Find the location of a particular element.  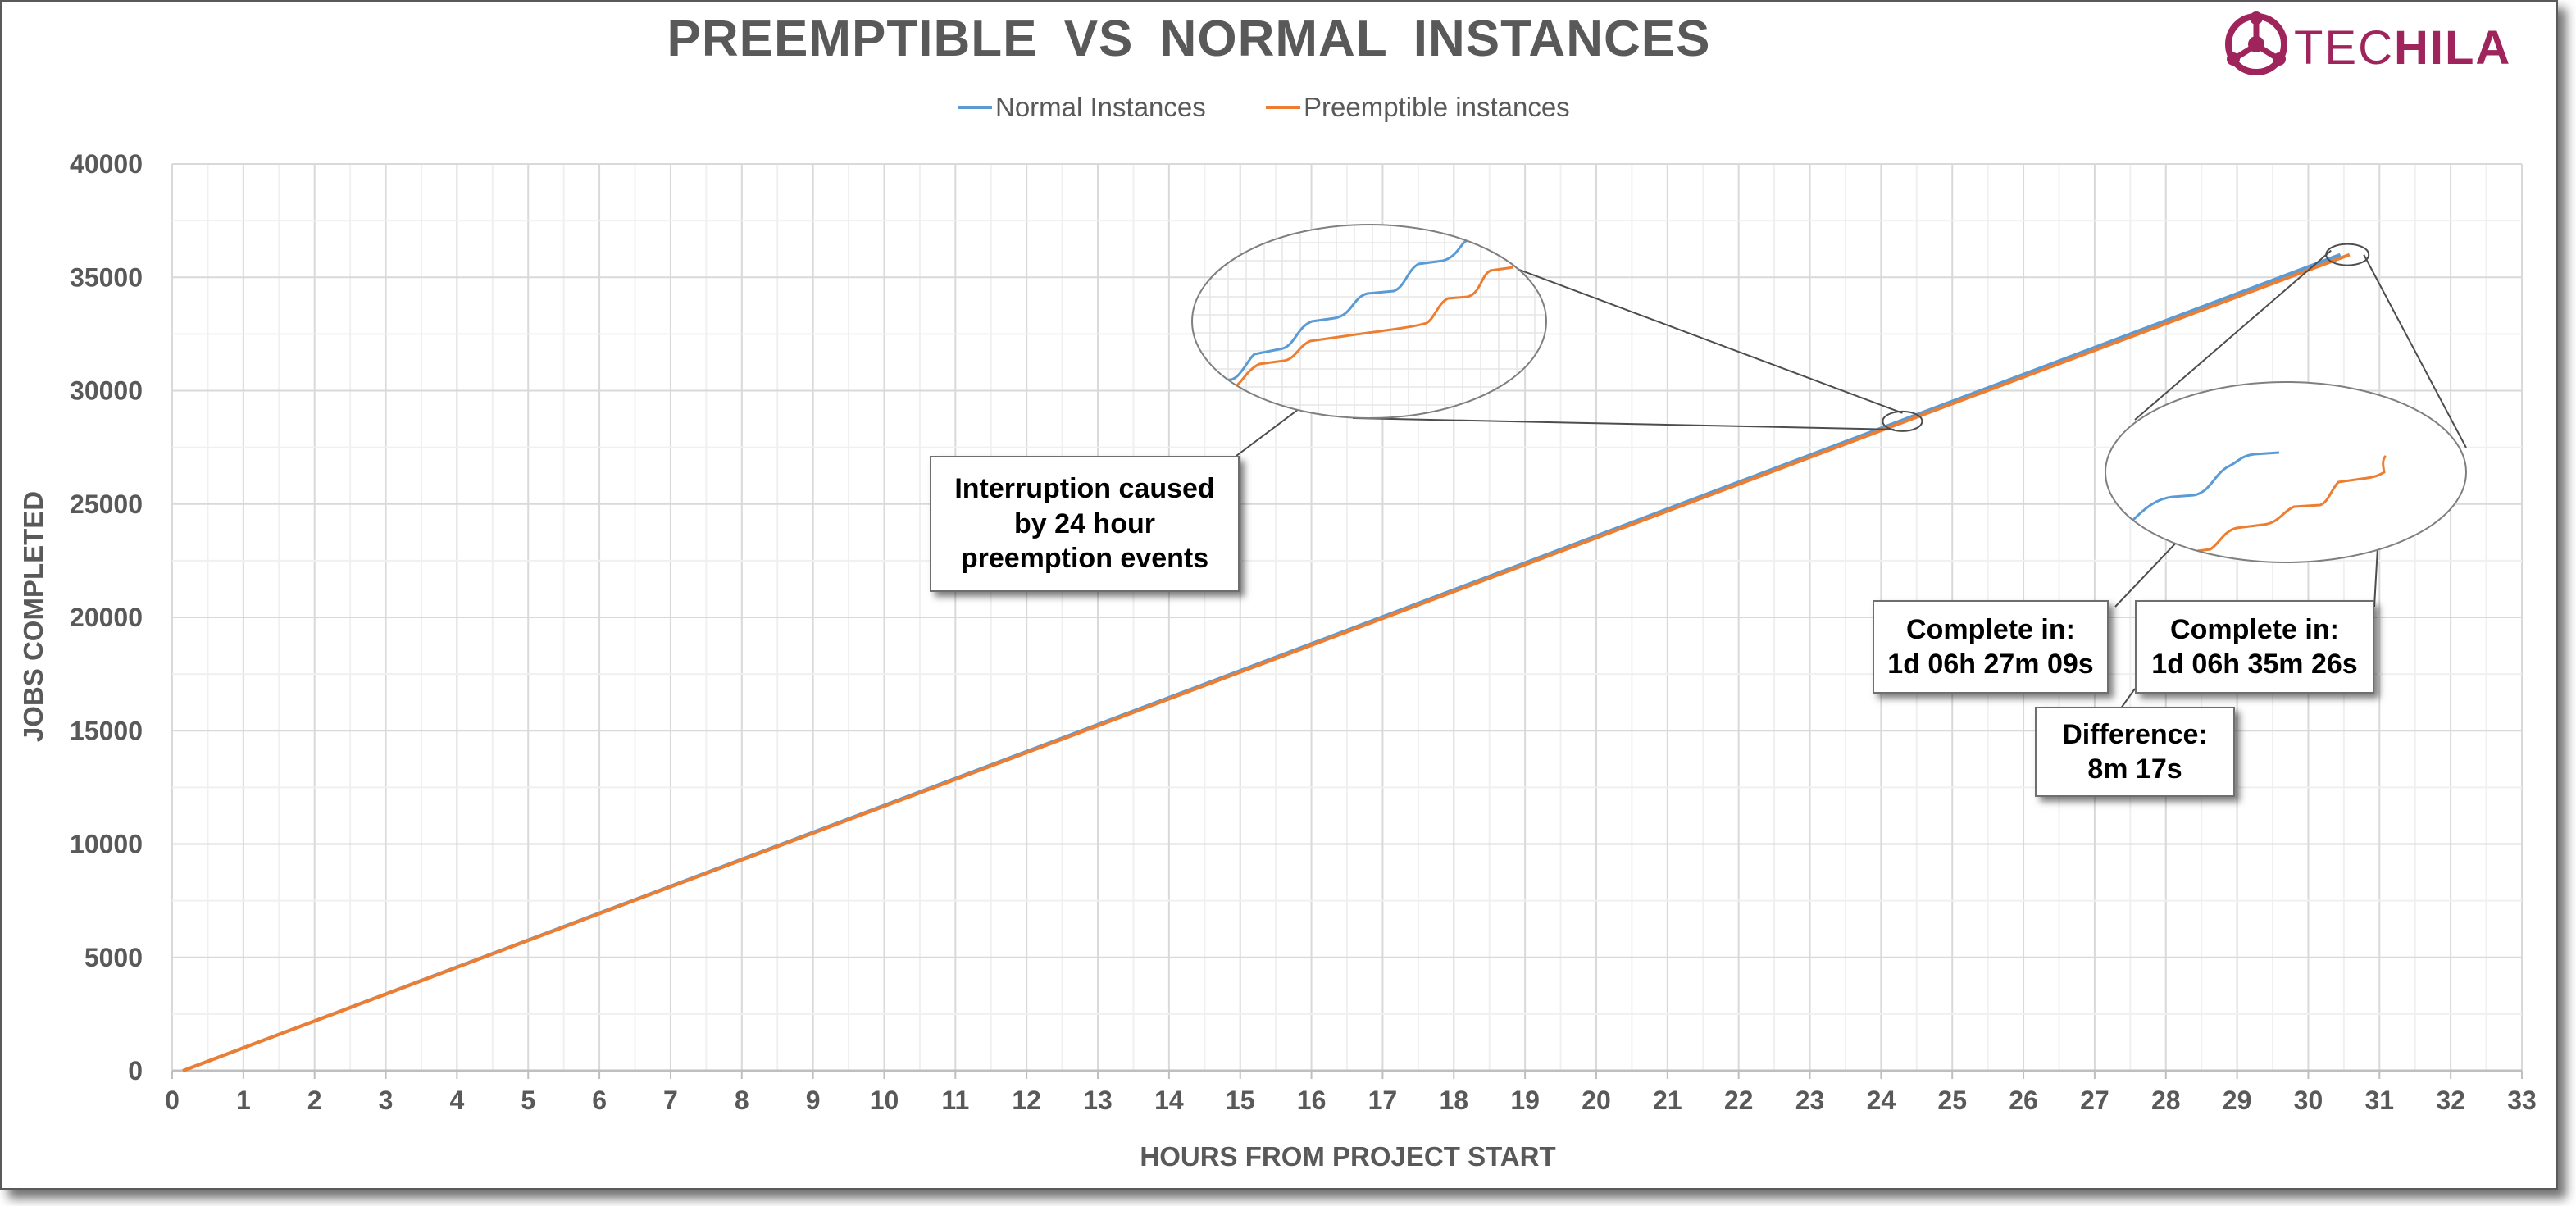

legend-swatch-normal is located at coordinates (975, 108).